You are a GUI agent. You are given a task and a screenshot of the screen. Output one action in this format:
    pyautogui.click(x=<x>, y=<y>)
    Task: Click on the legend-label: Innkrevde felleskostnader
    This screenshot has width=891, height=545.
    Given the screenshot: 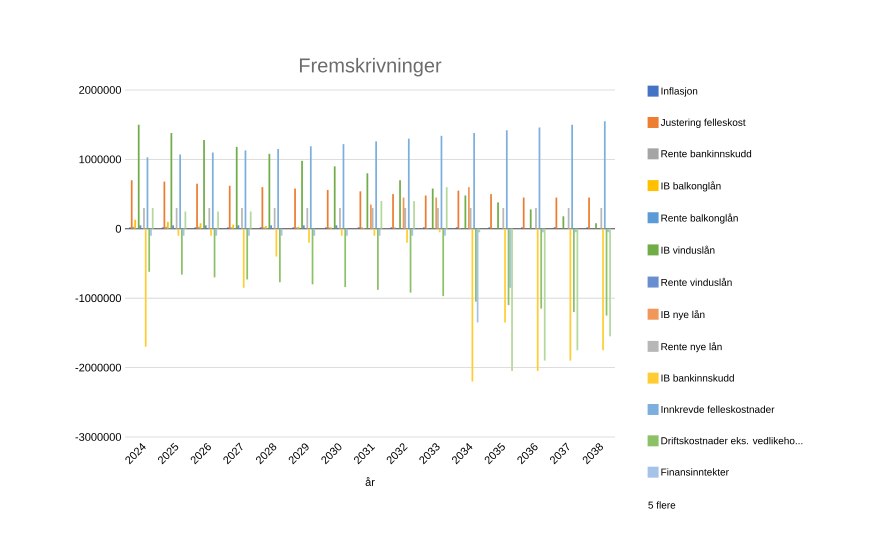 What is the action you would take?
    pyautogui.click(x=718, y=409)
    